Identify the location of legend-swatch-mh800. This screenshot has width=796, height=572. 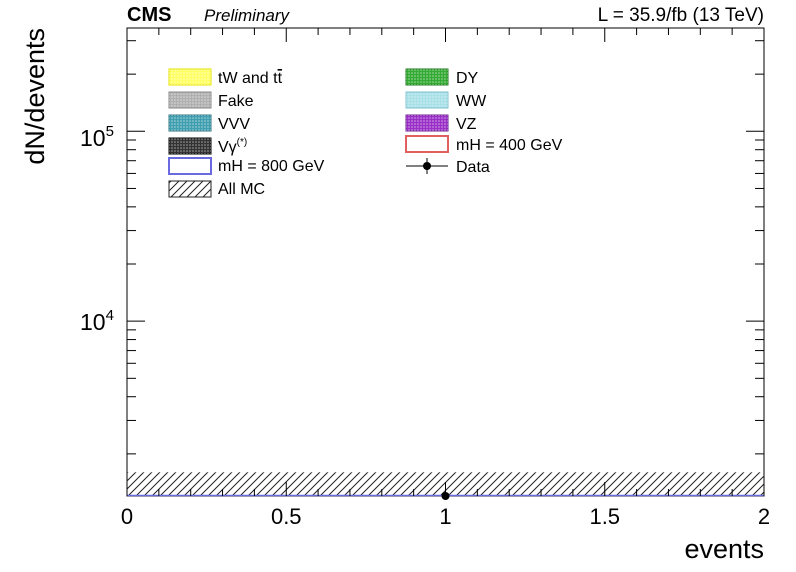
(190, 166).